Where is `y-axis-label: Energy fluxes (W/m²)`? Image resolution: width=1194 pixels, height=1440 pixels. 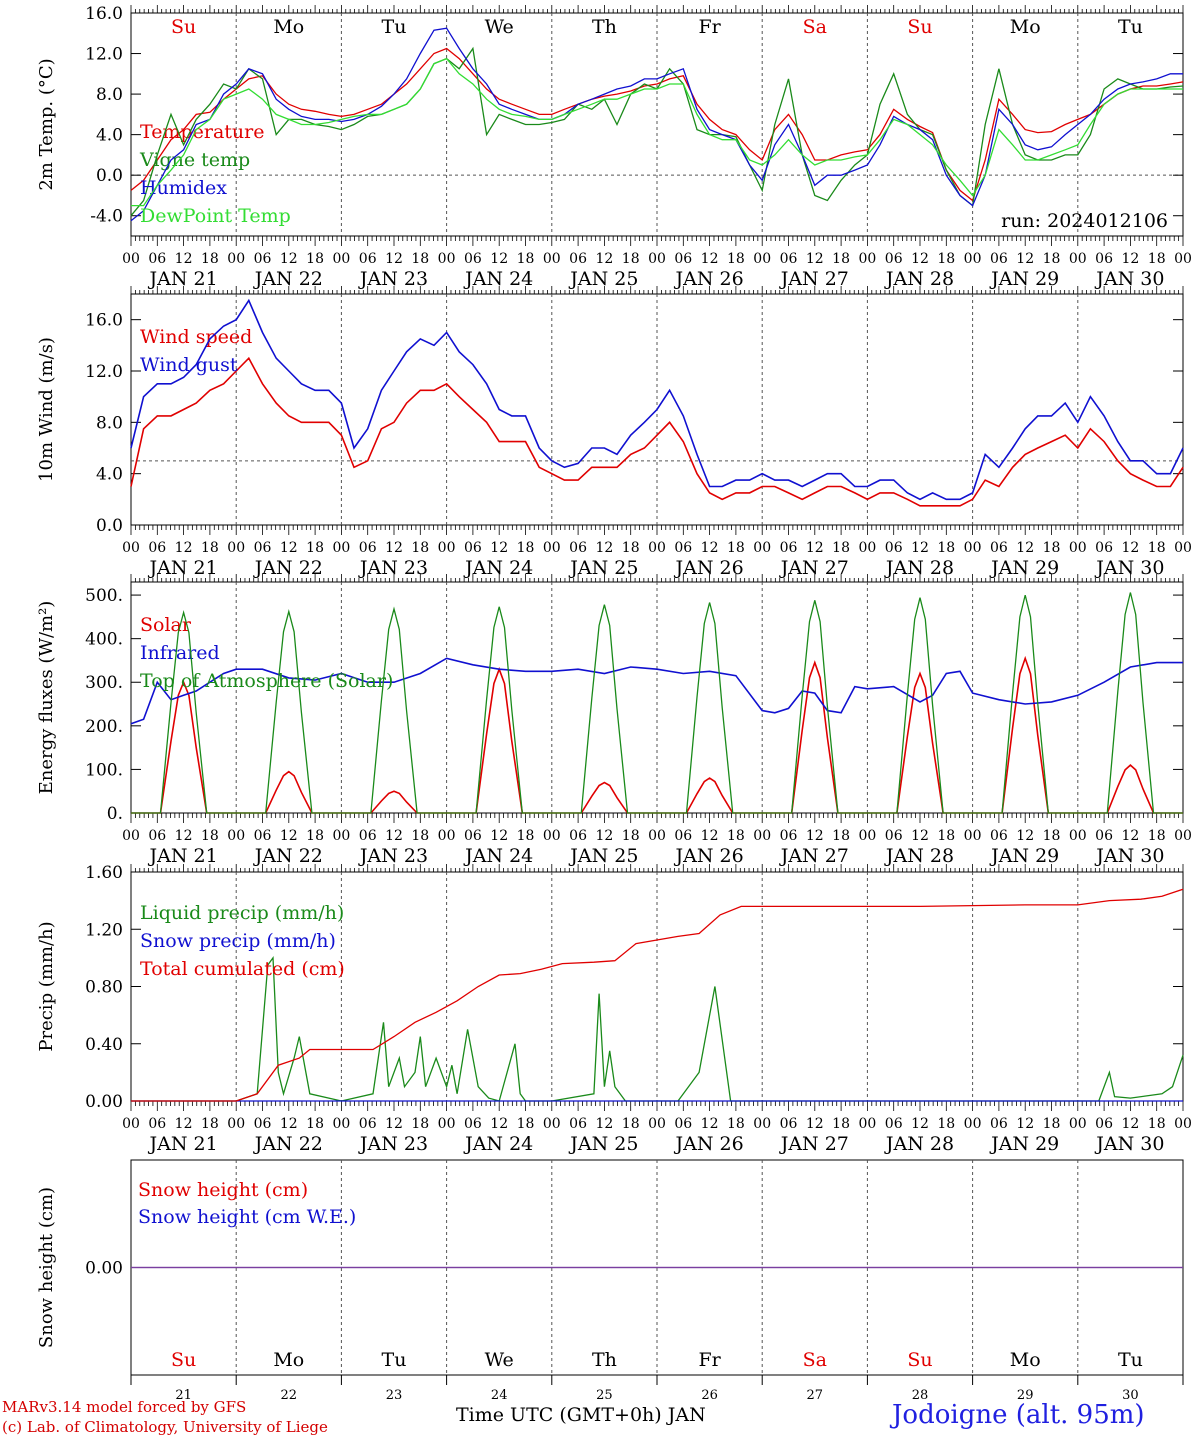
y-axis-label: Energy fluxes (W/m²) is located at coordinates (46, 698).